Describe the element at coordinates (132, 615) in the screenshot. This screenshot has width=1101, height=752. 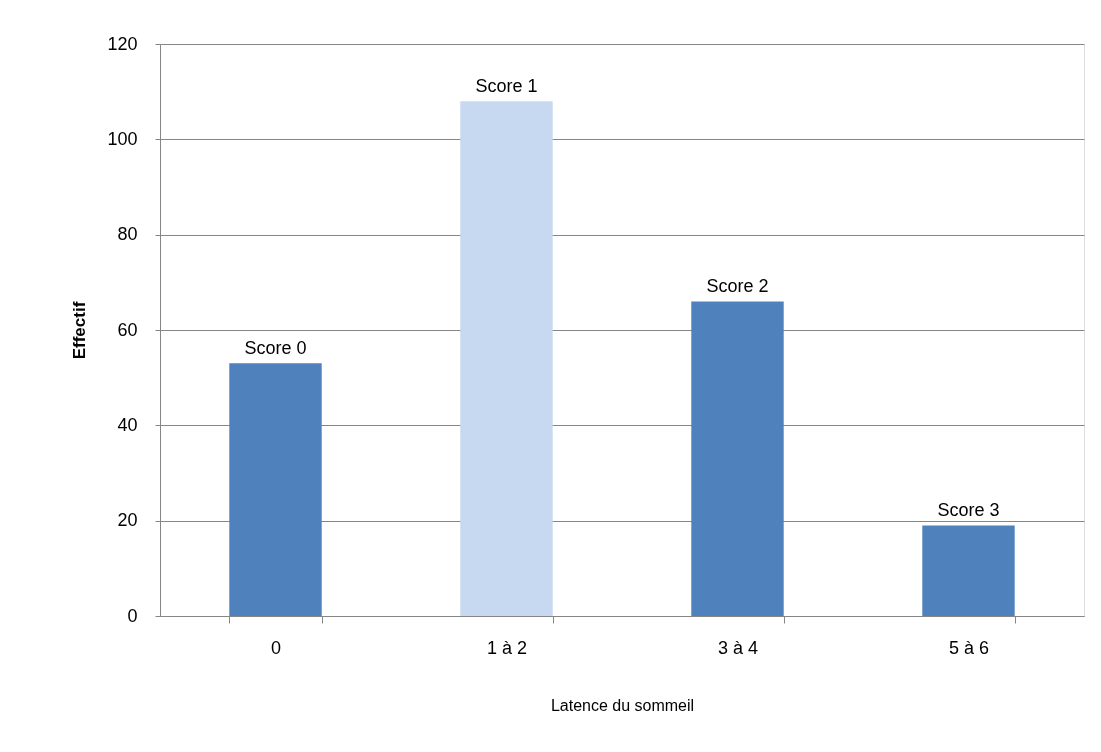
I see `y-tick-label: 0` at that location.